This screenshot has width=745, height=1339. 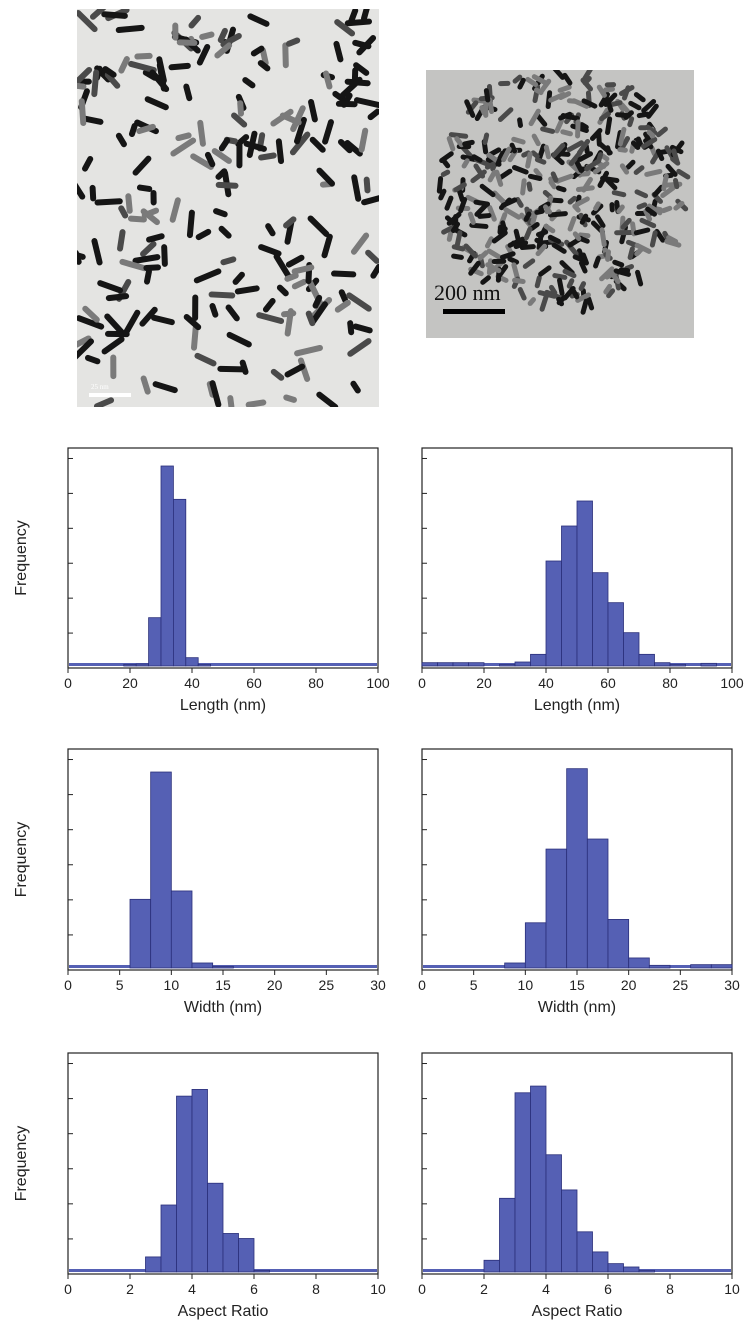 What do you see at coordinates (223, 1311) in the screenshot?
I see `x-axis-title: Aspect Ratio` at bounding box center [223, 1311].